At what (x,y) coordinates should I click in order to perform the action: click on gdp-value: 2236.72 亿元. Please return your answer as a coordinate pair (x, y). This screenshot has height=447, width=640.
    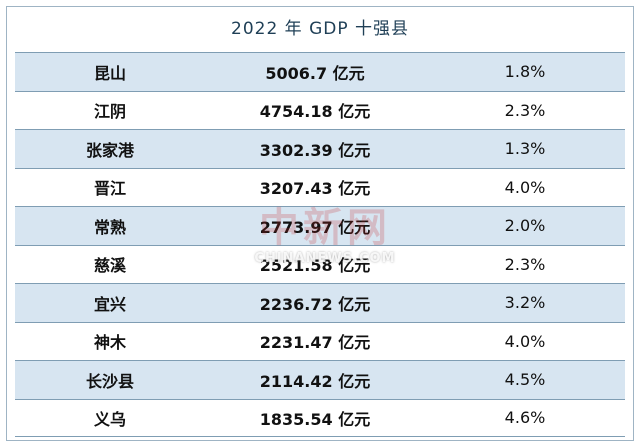
    Looking at the image, I should click on (315, 304).